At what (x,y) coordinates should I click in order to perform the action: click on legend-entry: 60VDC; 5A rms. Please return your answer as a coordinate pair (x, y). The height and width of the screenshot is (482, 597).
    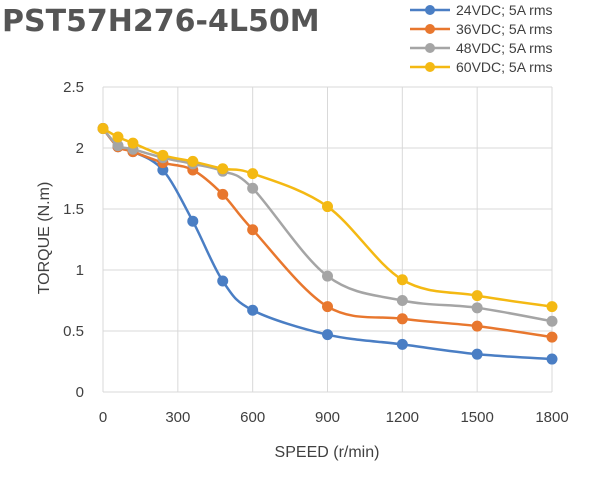
    Looking at the image, I should click on (481, 67).